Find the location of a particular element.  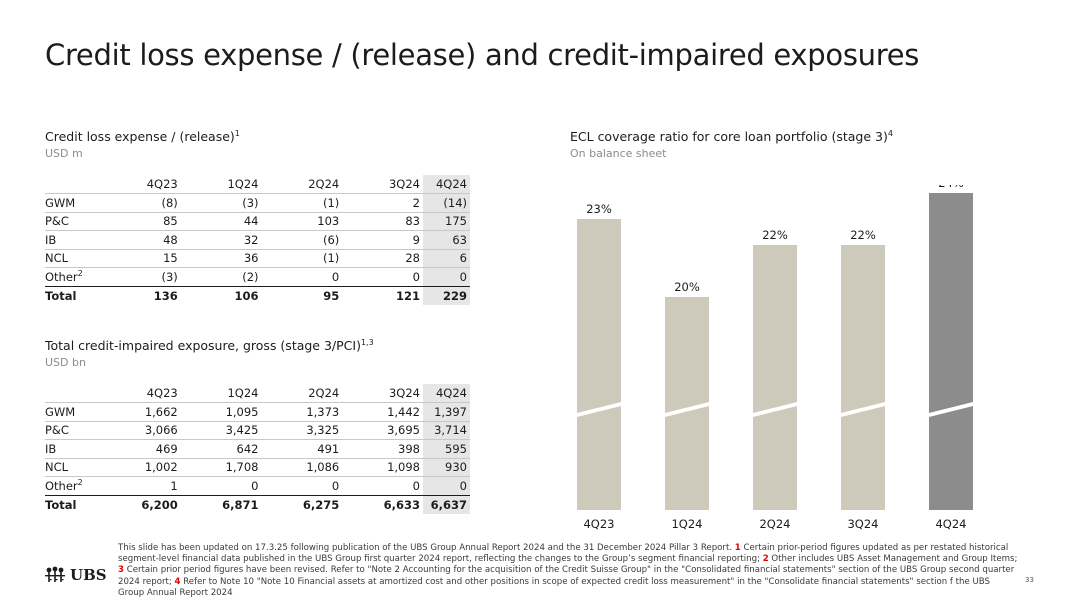

table-cell: (6) is located at coordinates (302, 239).